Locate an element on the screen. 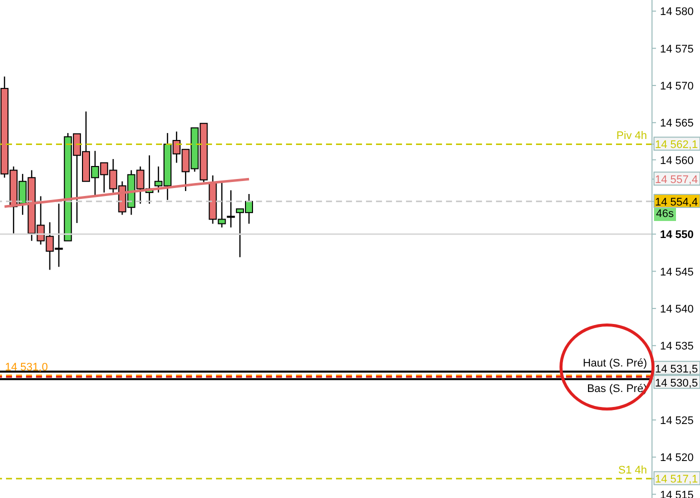 The width and height of the screenshot is (700, 498). y-tick-label: 14 565 is located at coordinates (677, 124).